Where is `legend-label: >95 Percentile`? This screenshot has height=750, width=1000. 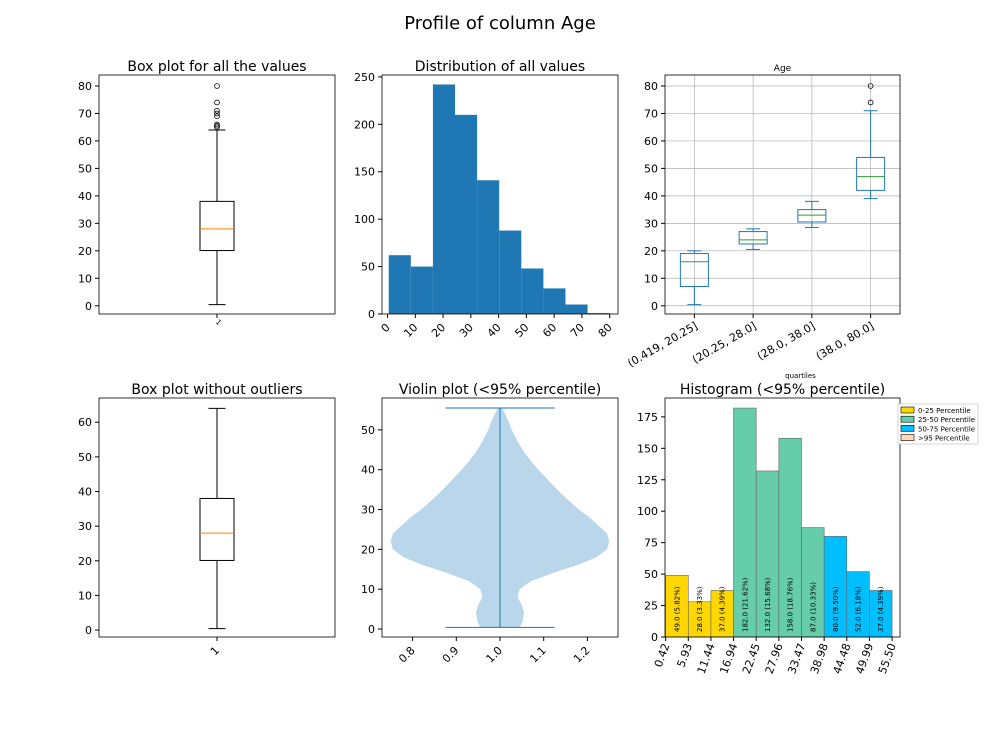
legend-label: >95 Percentile is located at coordinates (944, 439).